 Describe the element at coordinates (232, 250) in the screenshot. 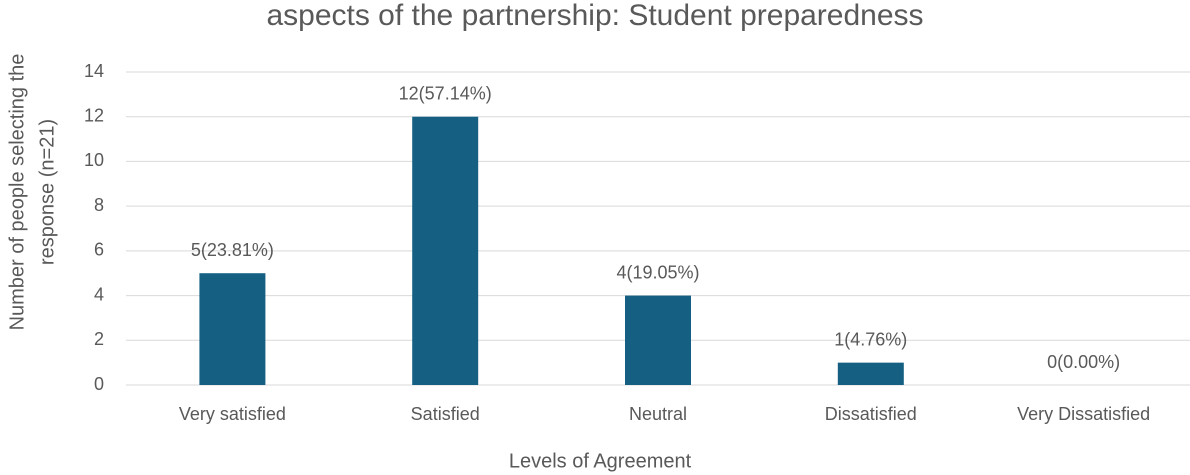

I see `data-label: 5(23.81%)` at that location.